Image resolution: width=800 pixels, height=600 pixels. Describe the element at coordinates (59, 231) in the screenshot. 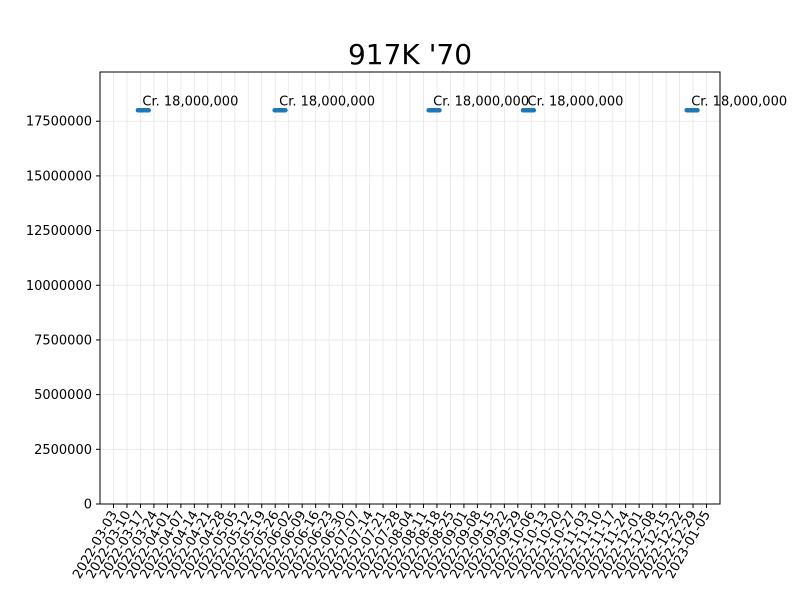

I see `y-tick-label: 12500000` at that location.